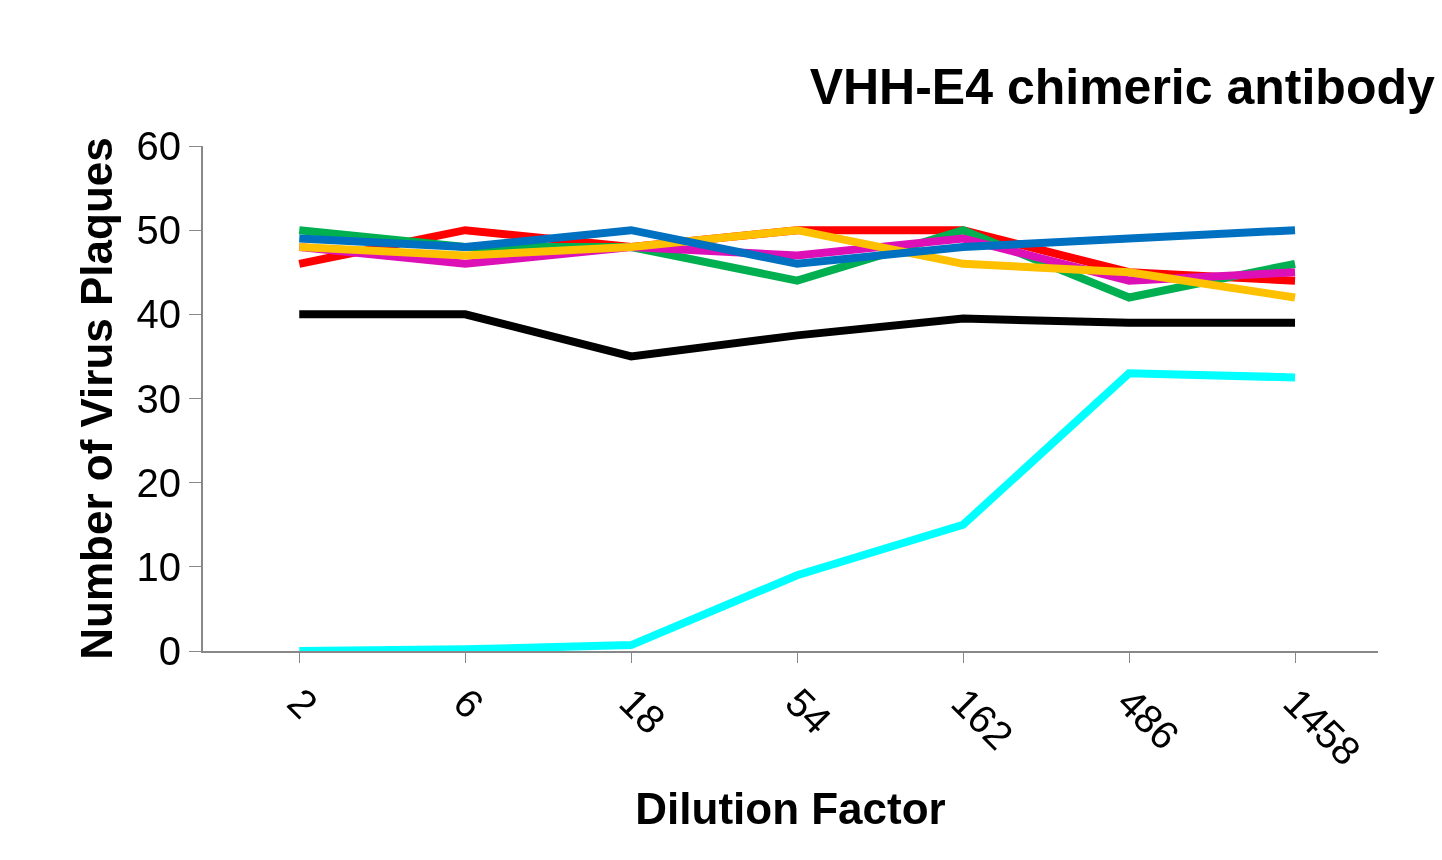 This screenshot has height=860, width=1442. I want to click on x-tick-label: 54, so click(808, 711).